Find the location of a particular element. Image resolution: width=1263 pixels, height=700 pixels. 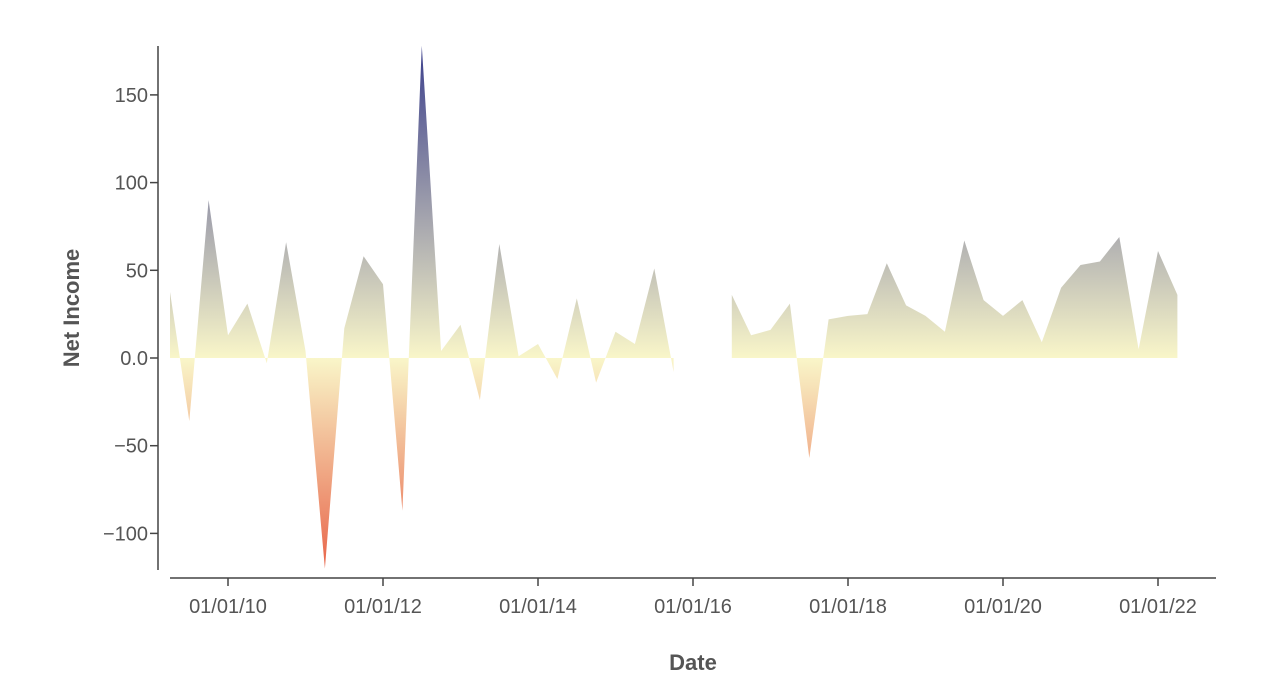

y-axis-title: Net Income is located at coordinates (71, 308).